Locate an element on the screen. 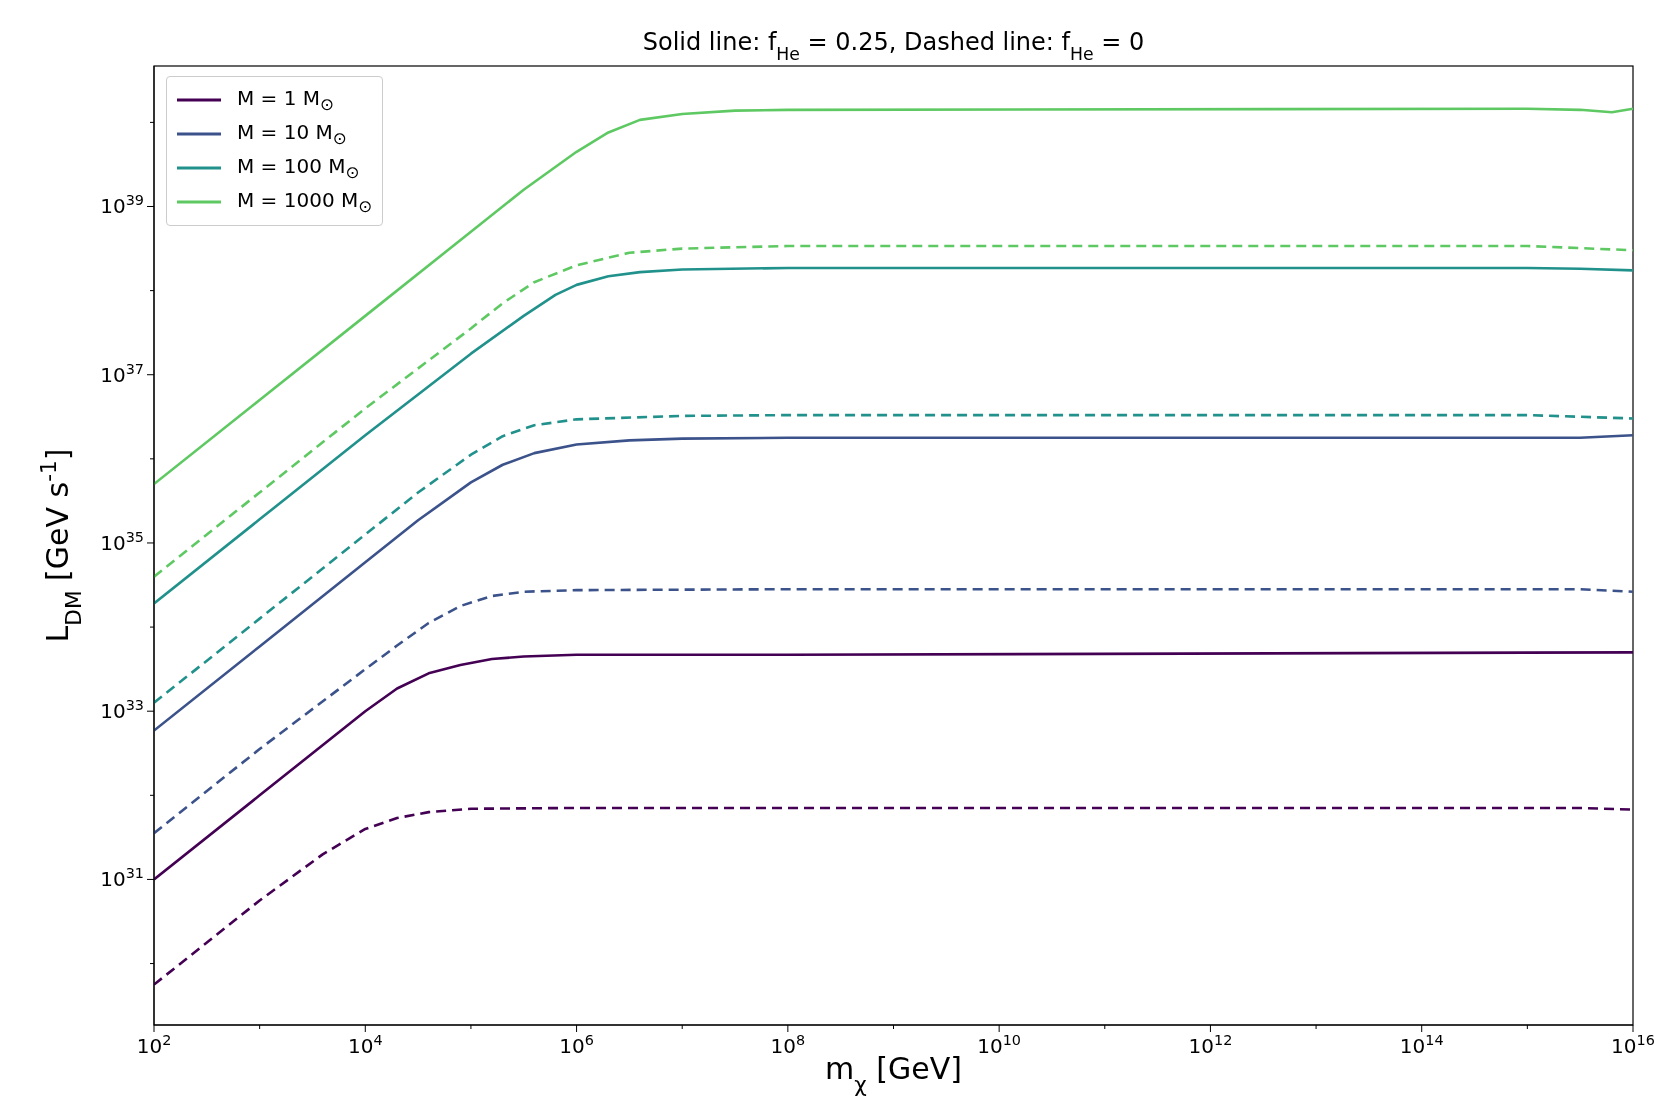  y-tick-label: 10$^{39}$ is located at coordinates (122, 205).